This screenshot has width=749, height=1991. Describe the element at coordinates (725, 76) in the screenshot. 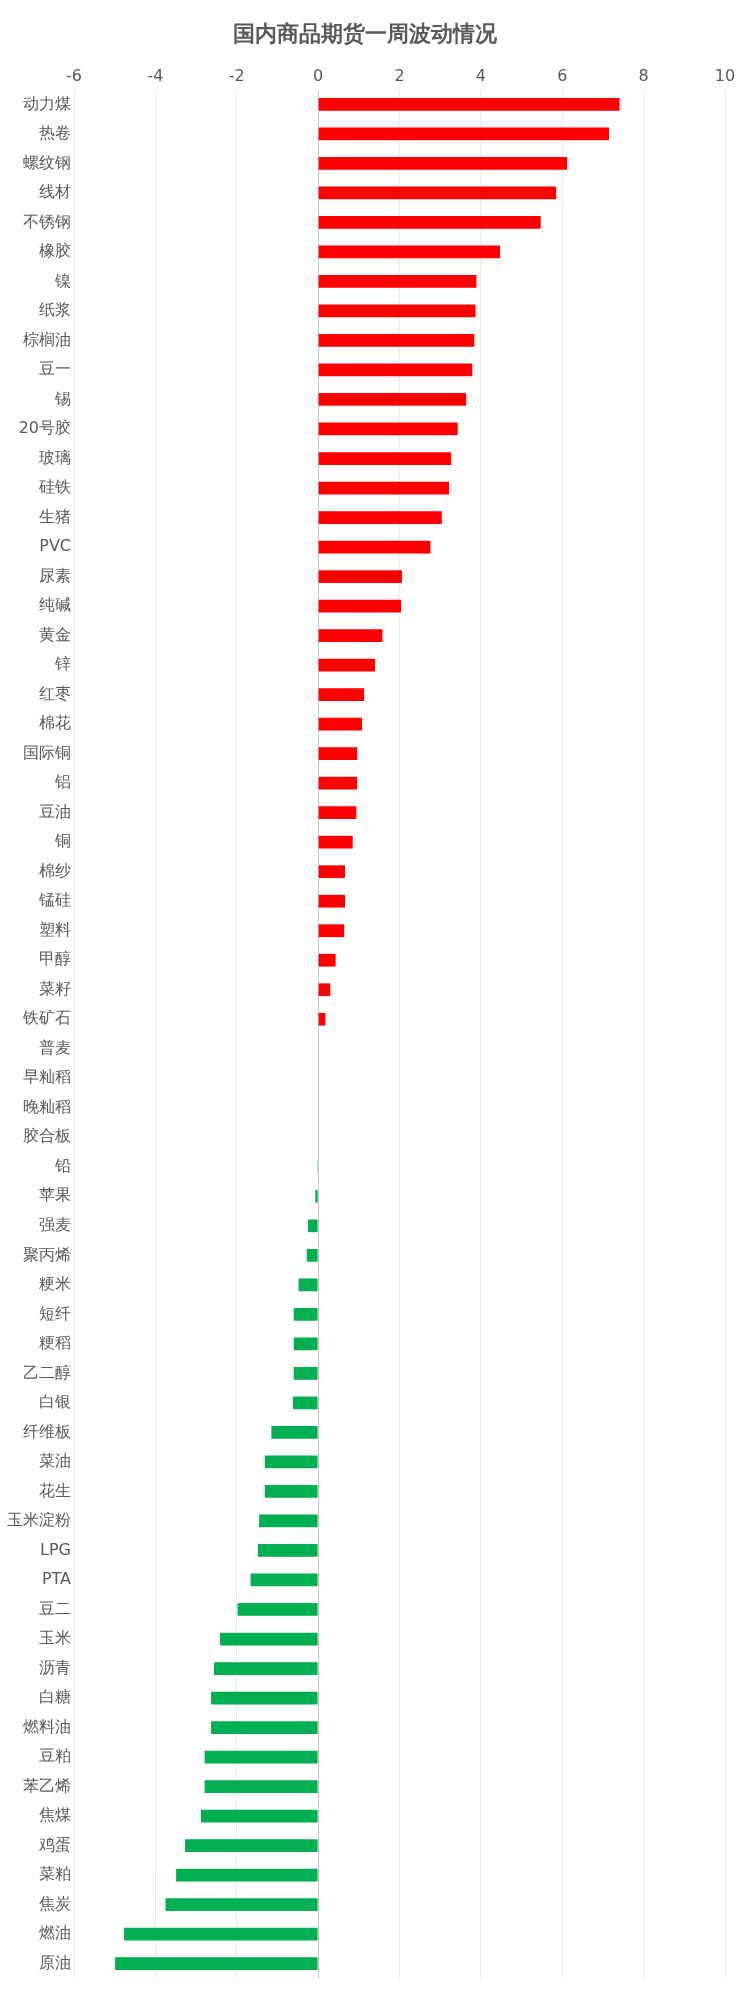

I see `x-tick-label: 10` at that location.